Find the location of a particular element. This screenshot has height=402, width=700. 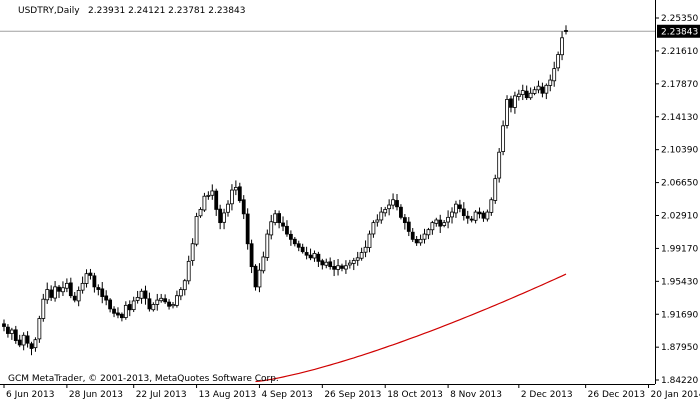

symbol-timeframe: USDTRY,Daily is located at coordinates (49, 11).